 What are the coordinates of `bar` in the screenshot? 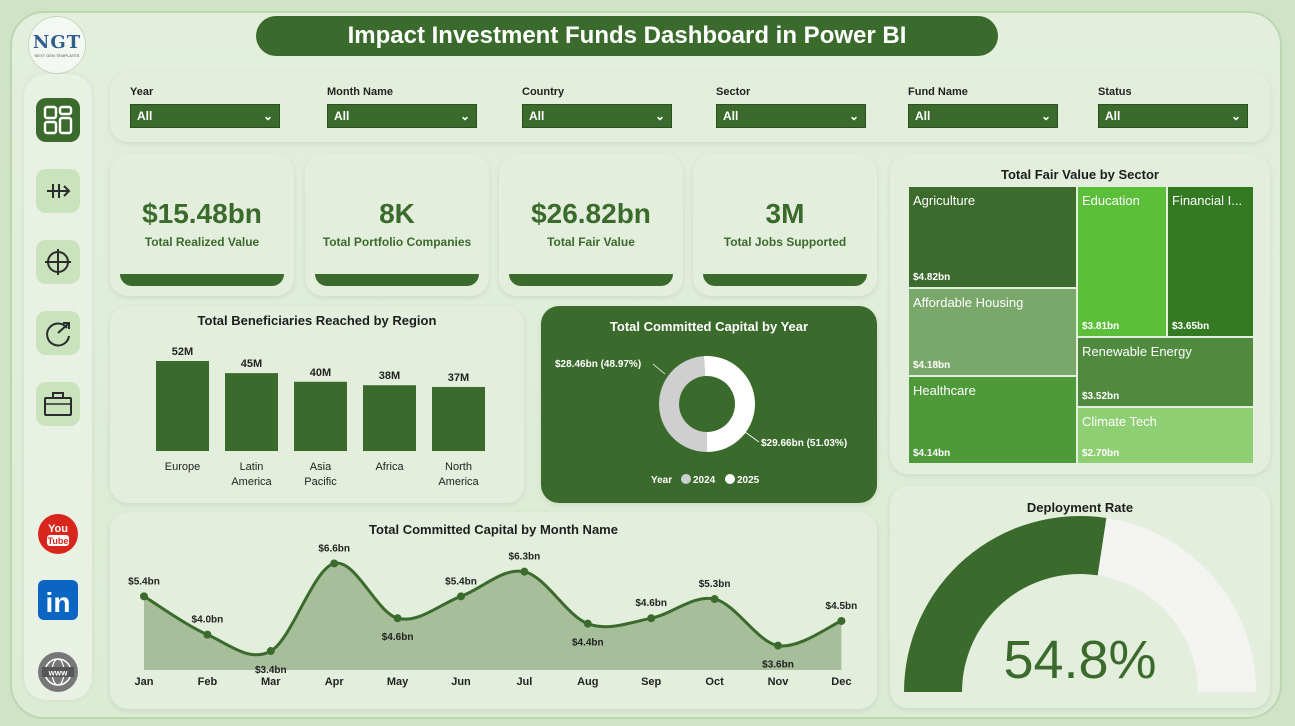 It's located at (458, 418).